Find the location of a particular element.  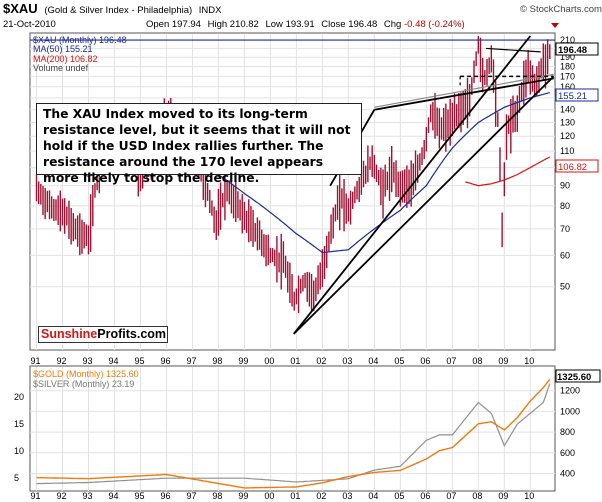

gold-tick-label: 600 is located at coordinates (567, 453).